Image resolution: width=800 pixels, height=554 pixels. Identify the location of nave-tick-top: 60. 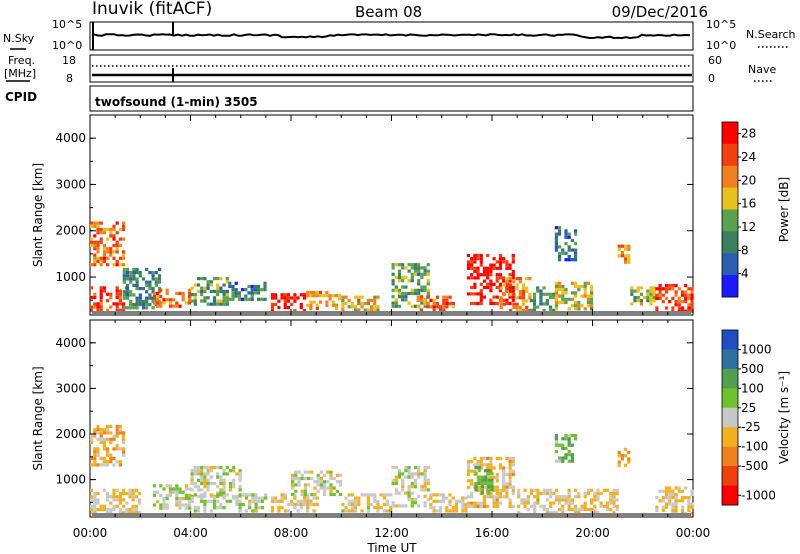
(715, 60).